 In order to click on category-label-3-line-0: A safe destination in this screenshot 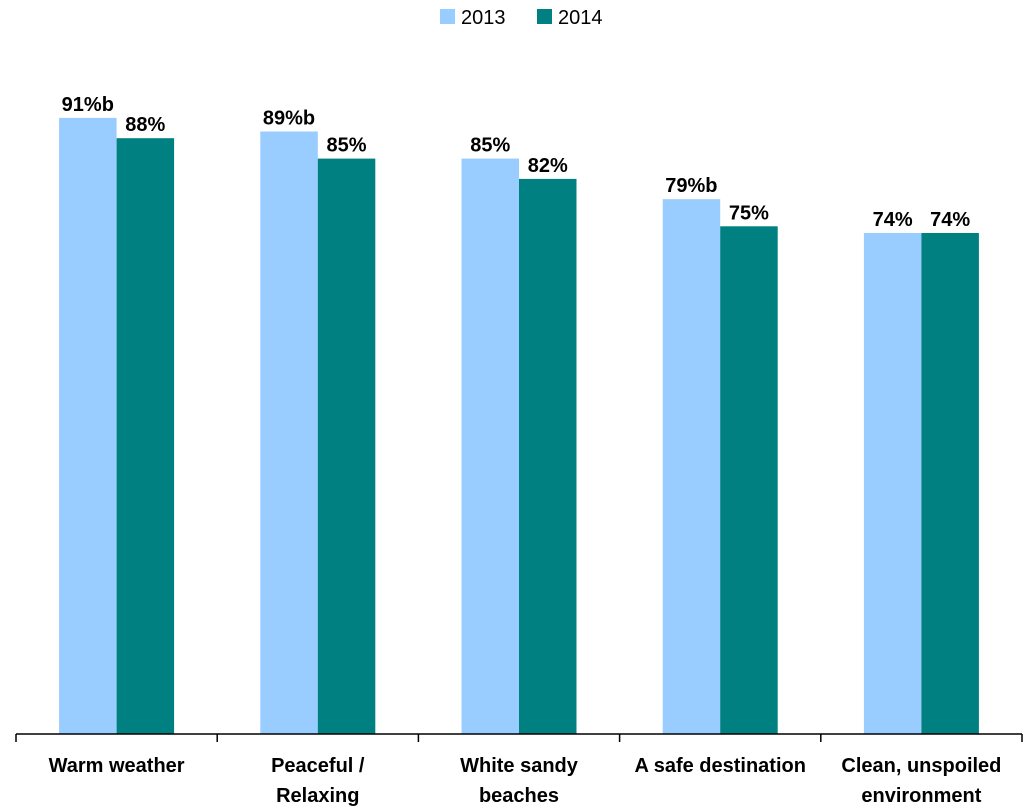, I will do `click(720, 766)`.